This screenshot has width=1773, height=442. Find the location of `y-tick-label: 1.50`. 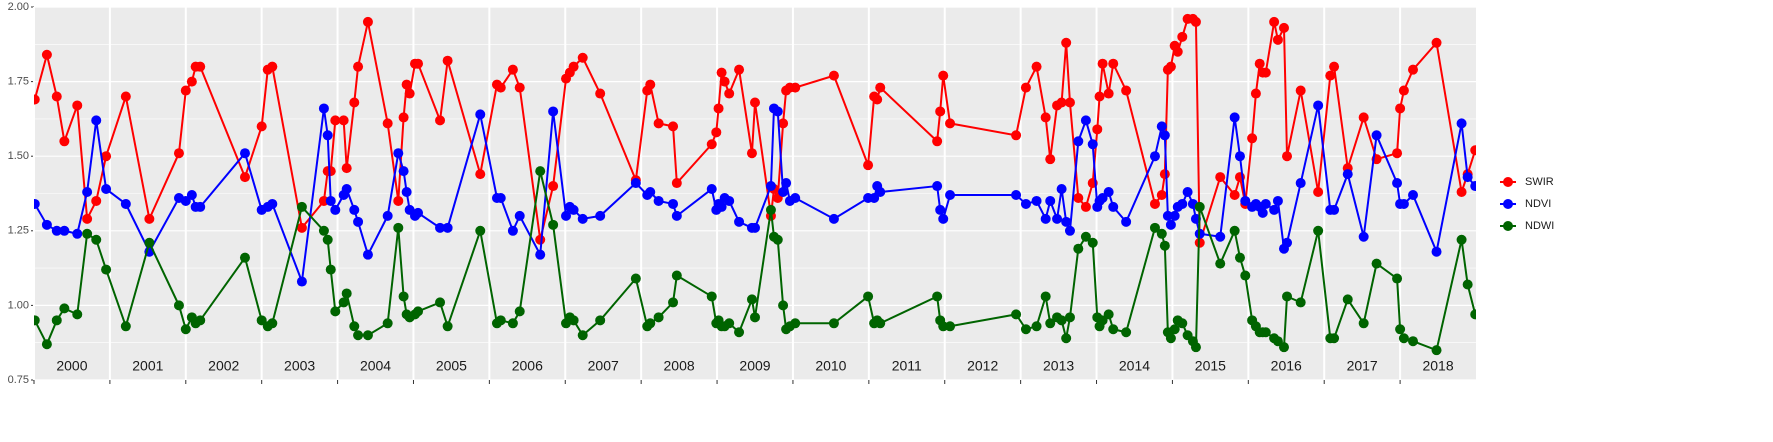

y-tick-label: 1.50 is located at coordinates (18, 156).